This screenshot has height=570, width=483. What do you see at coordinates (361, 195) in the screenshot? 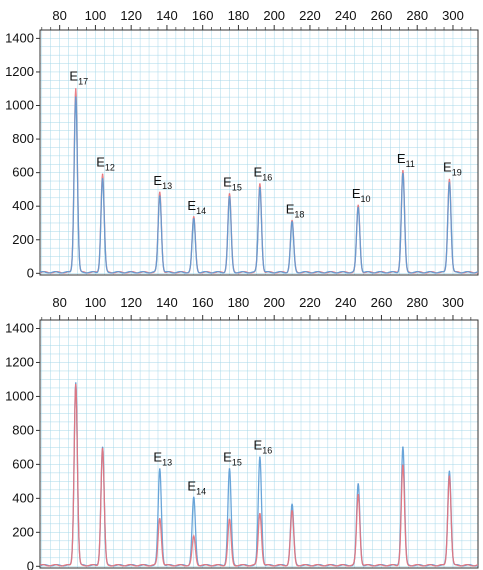
I see `peak-label: E10` at bounding box center [361, 195].